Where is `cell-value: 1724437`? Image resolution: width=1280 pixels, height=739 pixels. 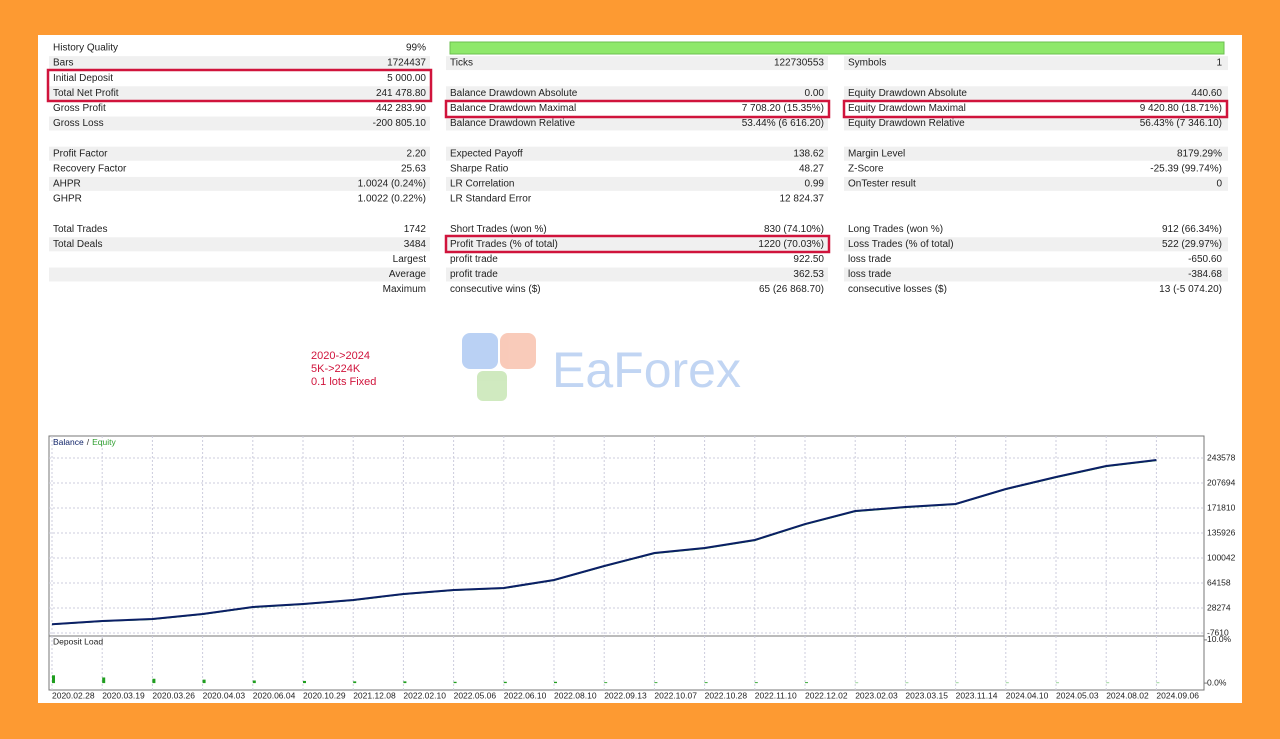
cell-value: 1724437 is located at coordinates (406, 63).